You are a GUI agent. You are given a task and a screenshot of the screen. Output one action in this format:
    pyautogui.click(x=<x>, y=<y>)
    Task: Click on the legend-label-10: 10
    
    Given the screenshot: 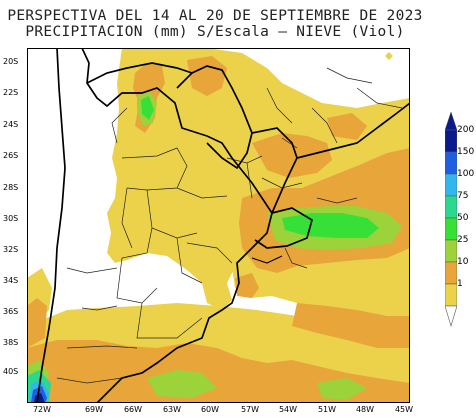 What is the action you would take?
    pyautogui.click(x=463, y=262)
    